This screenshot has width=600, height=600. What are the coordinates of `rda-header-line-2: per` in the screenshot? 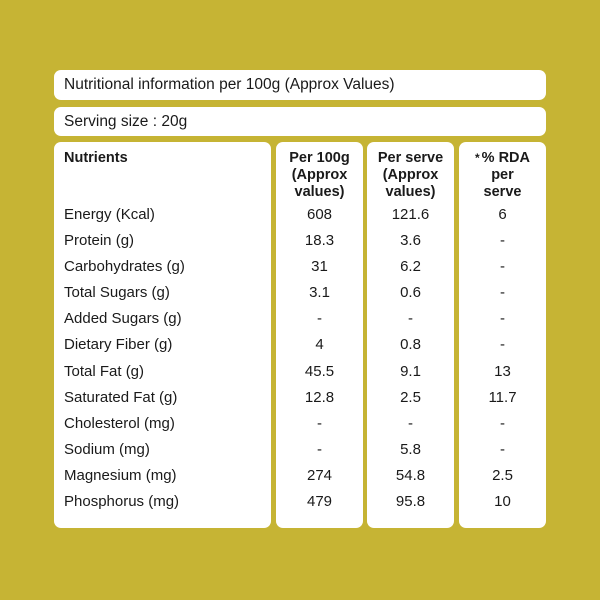 It's located at (502, 175).